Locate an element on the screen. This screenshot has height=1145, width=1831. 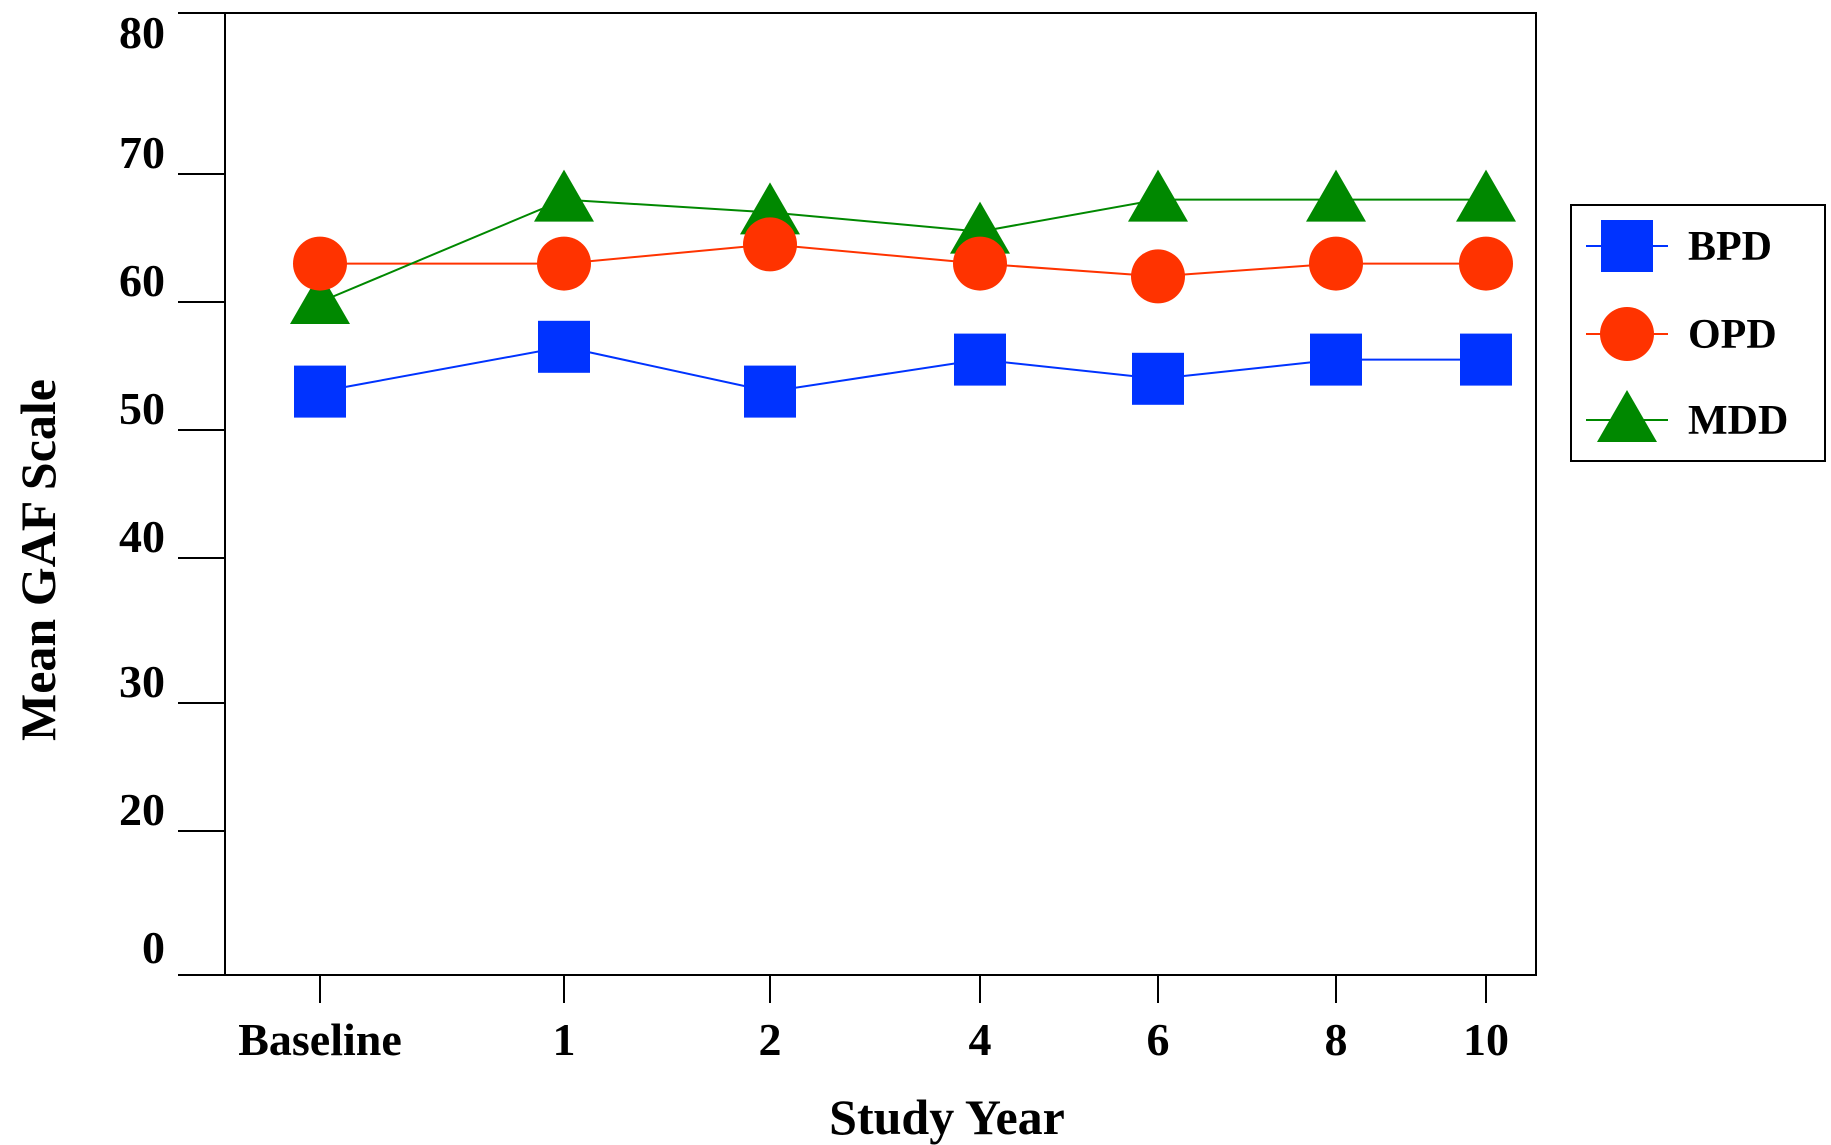
y-tick-label: 80 is located at coordinates (142, 32).